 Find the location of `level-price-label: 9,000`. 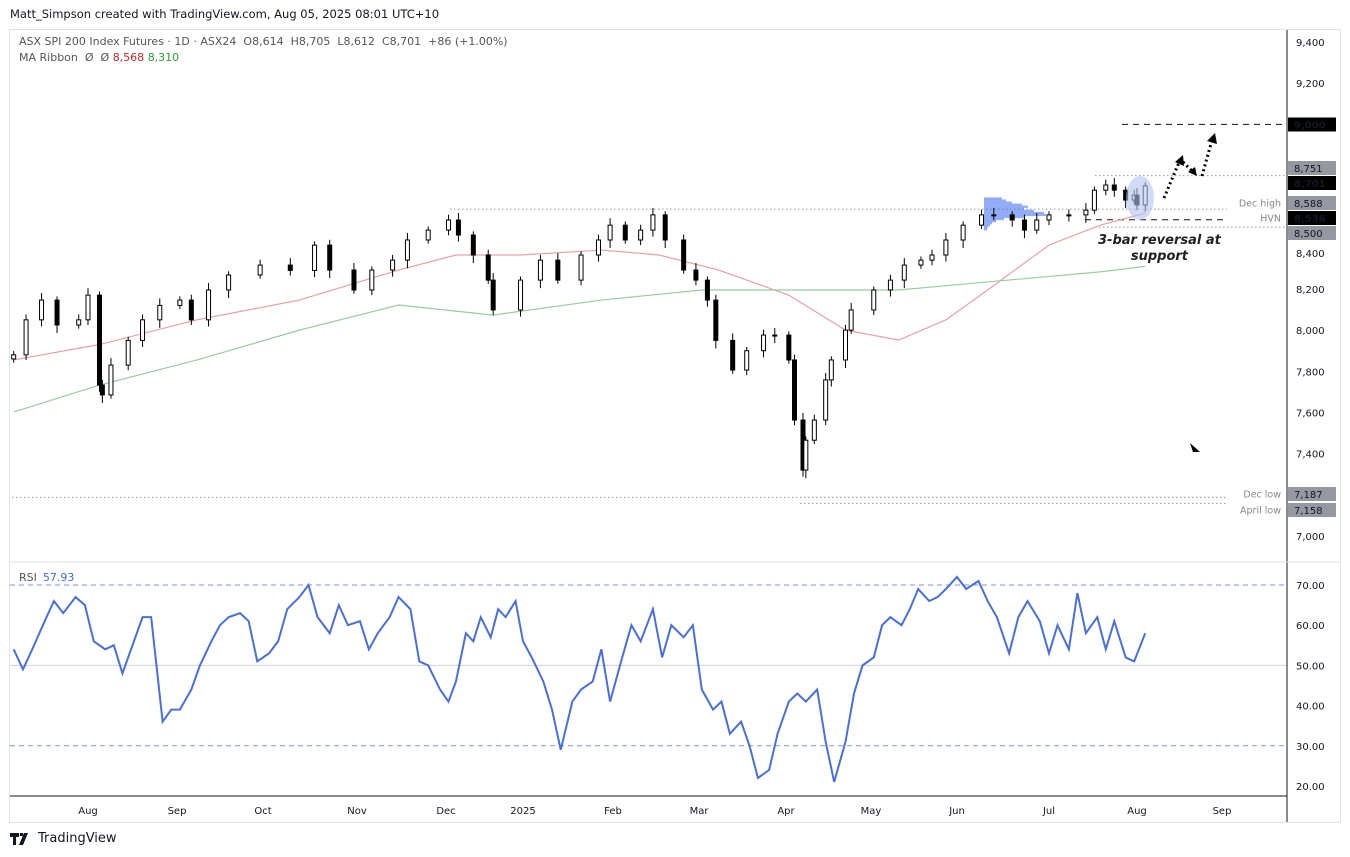

level-price-label: 9,000 is located at coordinates (1310, 126).